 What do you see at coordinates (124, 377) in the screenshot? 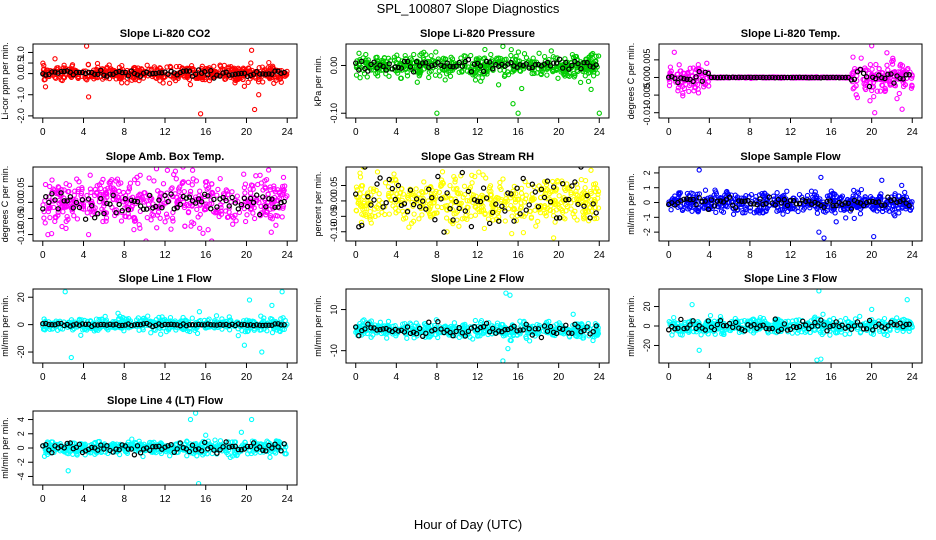
I see `x-tick-label: 8` at bounding box center [124, 377].